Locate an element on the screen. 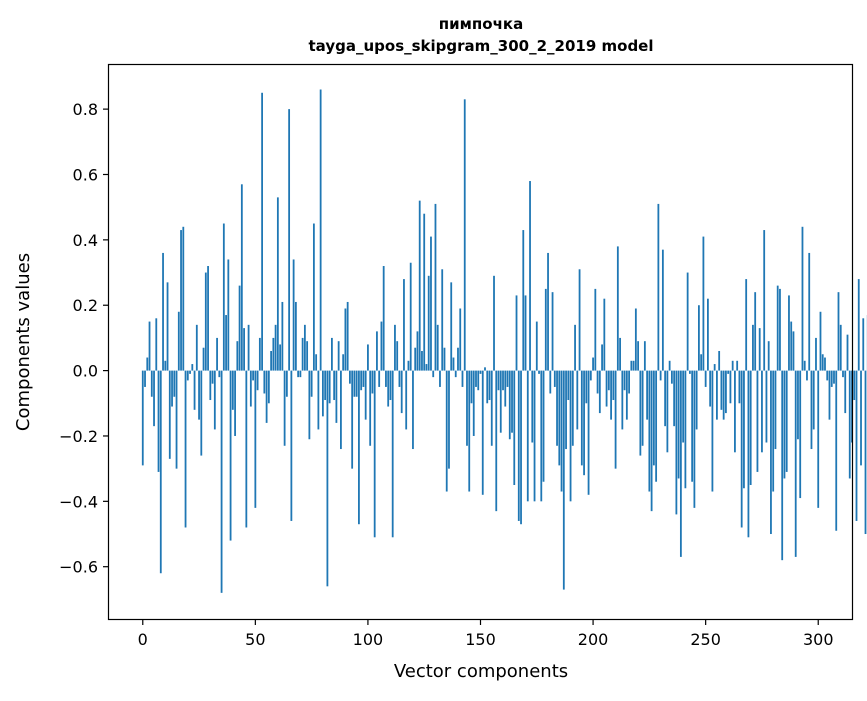 The width and height of the screenshot is (867, 701). y-tick-label: −0.4 is located at coordinates (78, 501).